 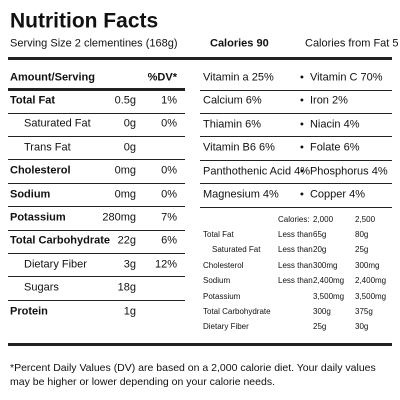 I want to click on dv-value: 30g, so click(x=362, y=327).